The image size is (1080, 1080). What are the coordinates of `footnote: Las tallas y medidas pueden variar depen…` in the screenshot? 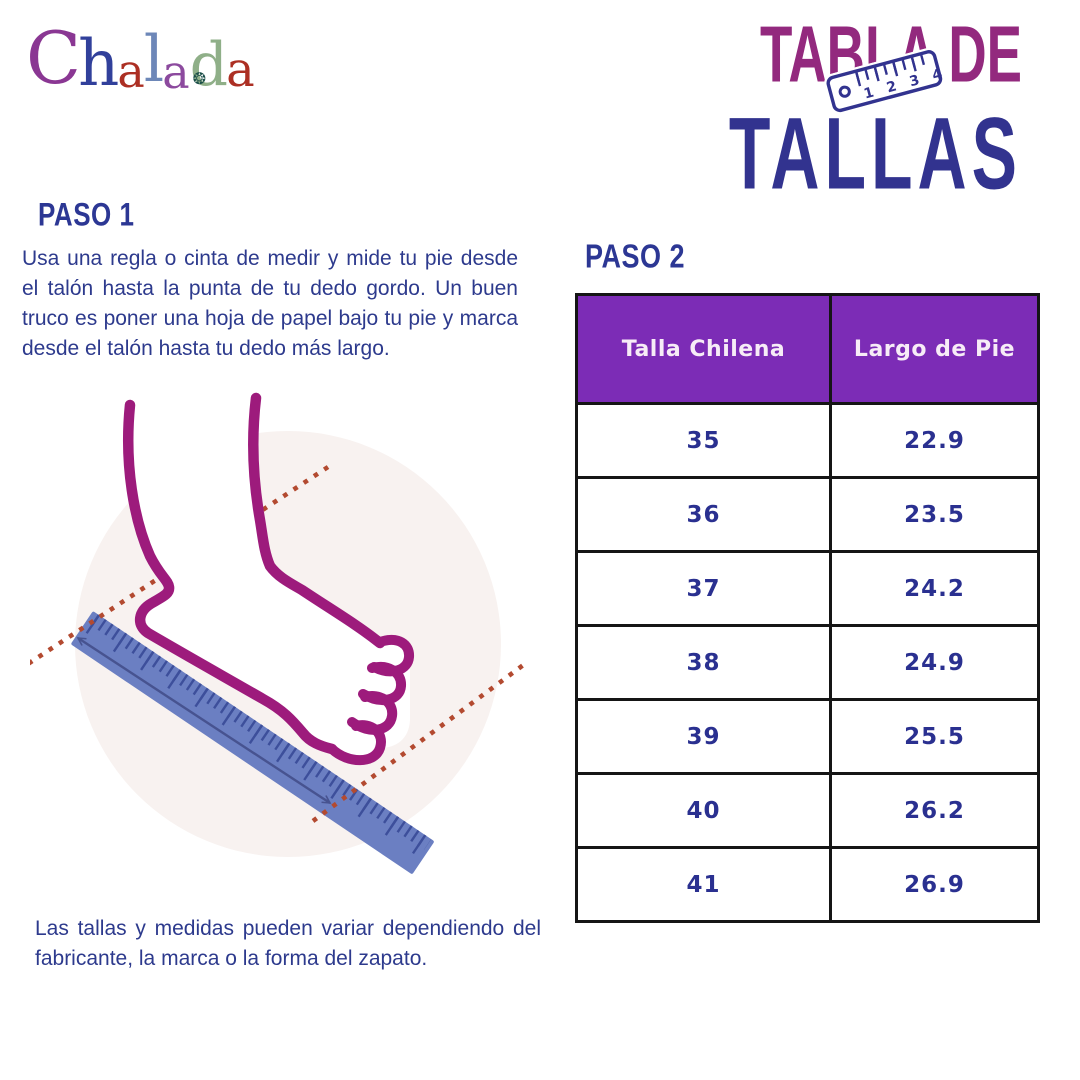 It's located at (288, 943).